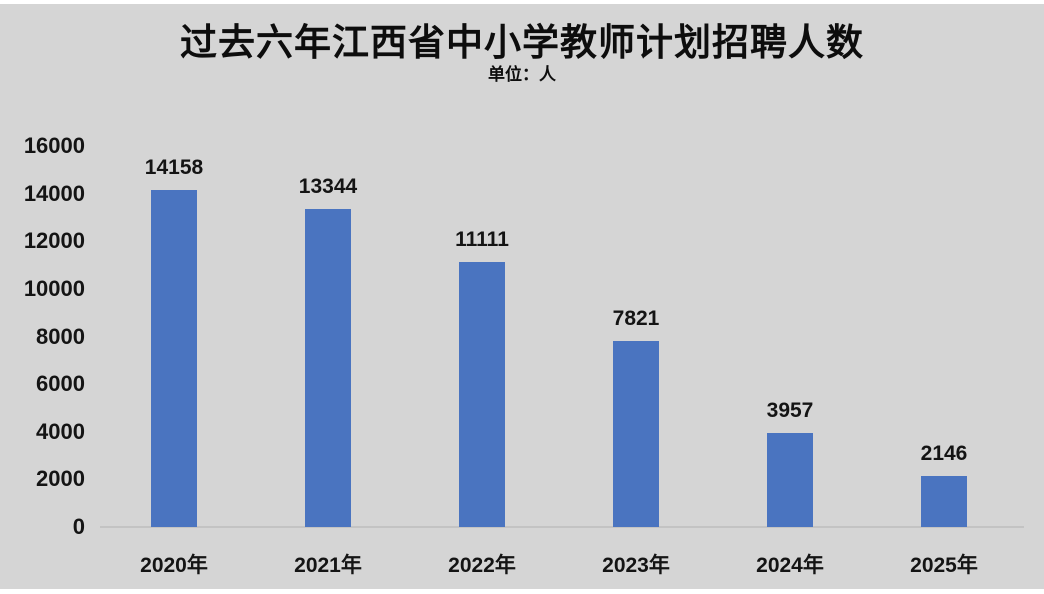 The width and height of the screenshot is (1044, 594). Describe the element at coordinates (944, 501) in the screenshot. I see `bar-2025年` at that location.